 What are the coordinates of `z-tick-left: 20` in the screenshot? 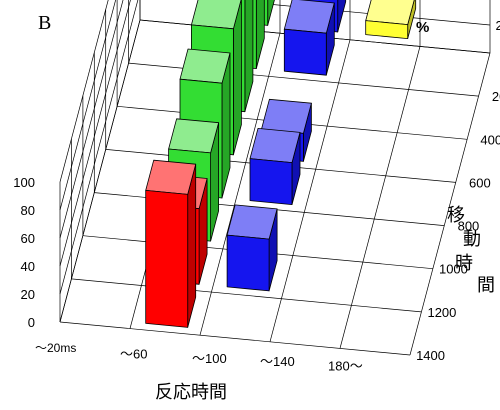 It's located at (28, 294).